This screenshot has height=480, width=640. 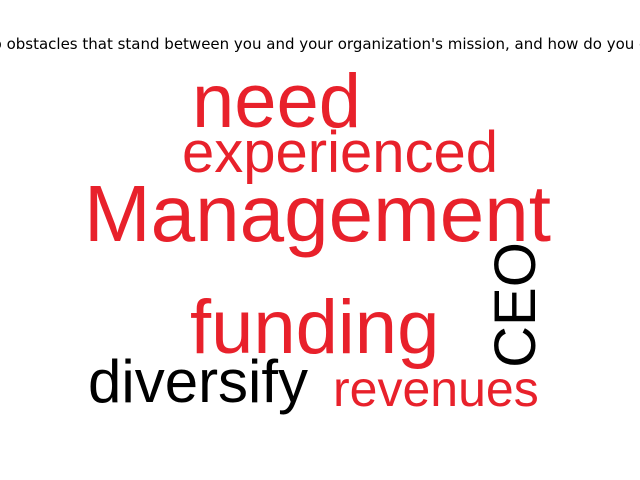 What do you see at coordinates (198, 381) in the screenshot?
I see `word-diversify: diversify` at bounding box center [198, 381].